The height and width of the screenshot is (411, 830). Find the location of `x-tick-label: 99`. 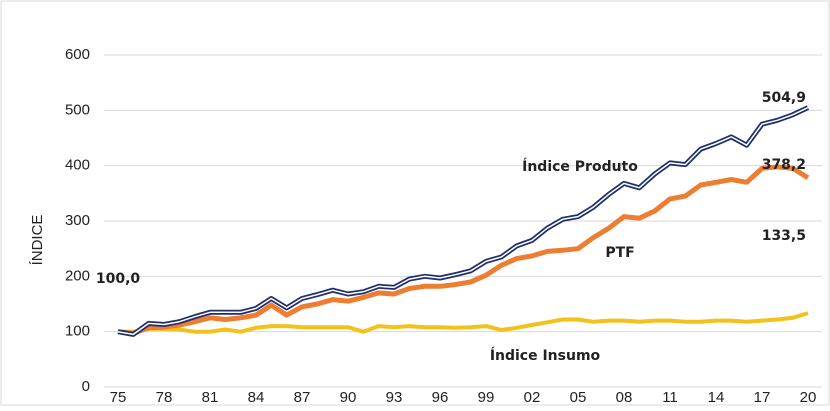

x-tick-label: 99 is located at coordinates (486, 397).